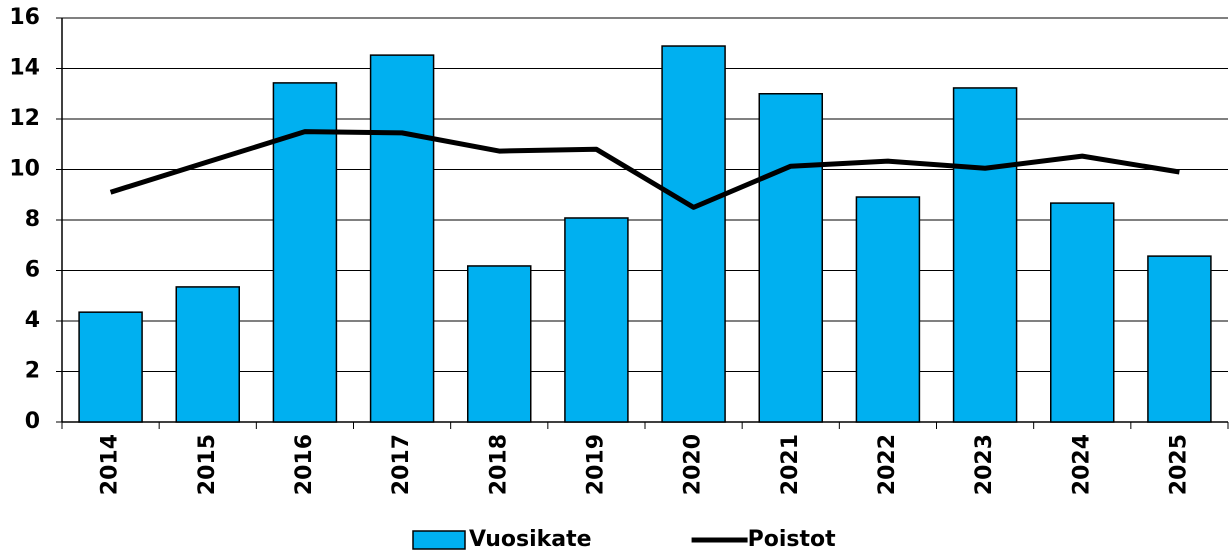 This screenshot has height=555, width=1231. What do you see at coordinates (32, 421) in the screenshot?
I see `y-tick-label: 0` at bounding box center [32, 421].